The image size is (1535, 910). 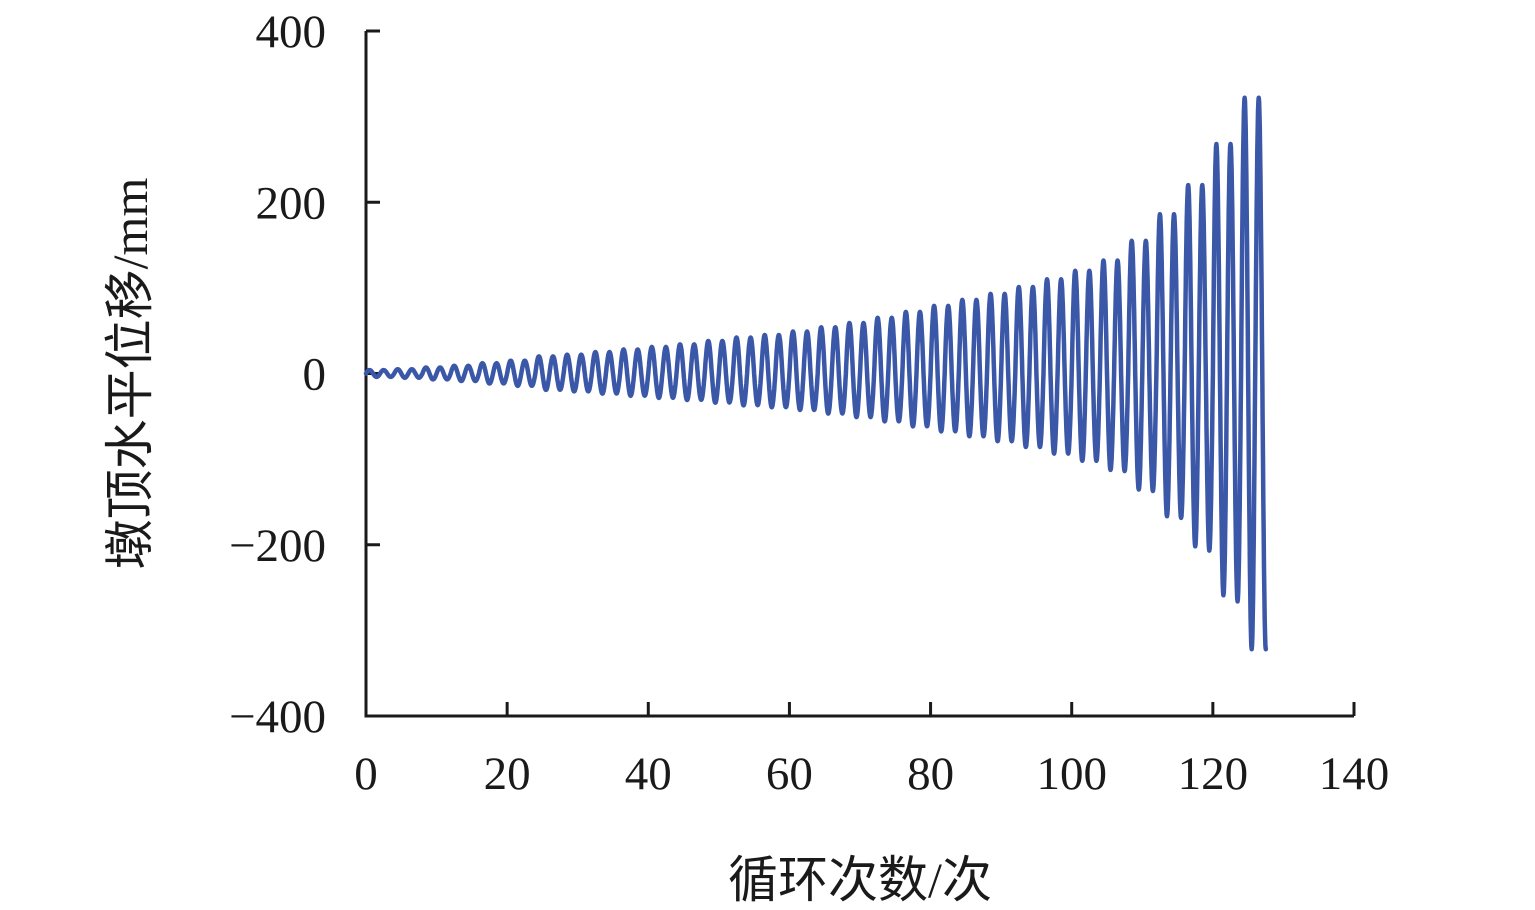 I want to click on y-tick-label: −400, so click(x=277, y=717).